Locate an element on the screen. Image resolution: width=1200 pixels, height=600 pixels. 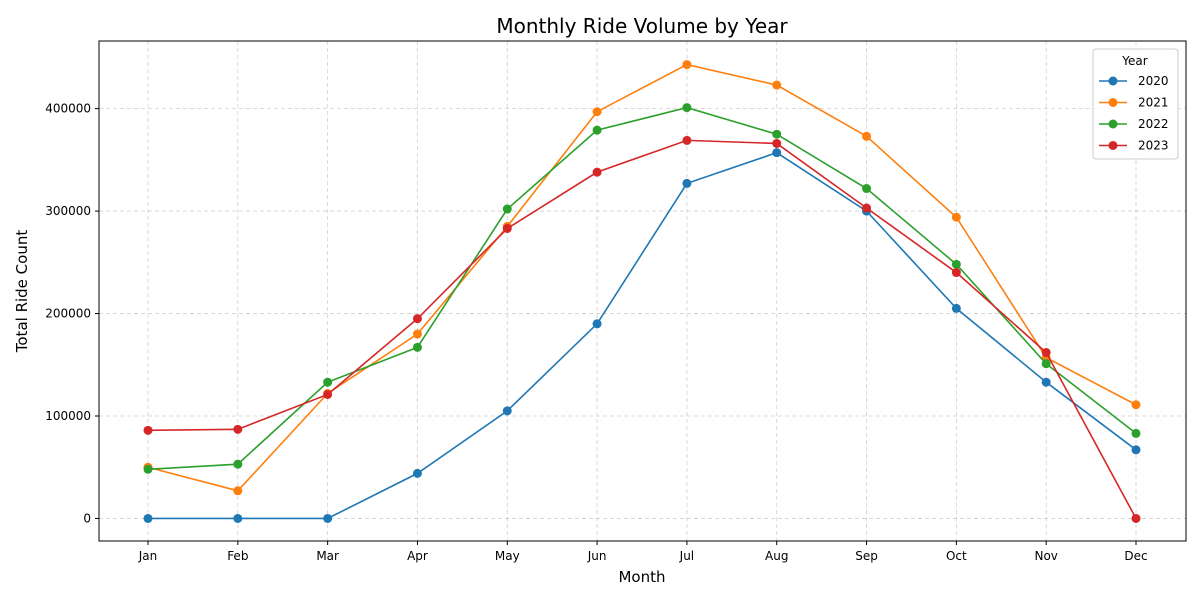
data-point-2022-Jan is located at coordinates (148, 469).